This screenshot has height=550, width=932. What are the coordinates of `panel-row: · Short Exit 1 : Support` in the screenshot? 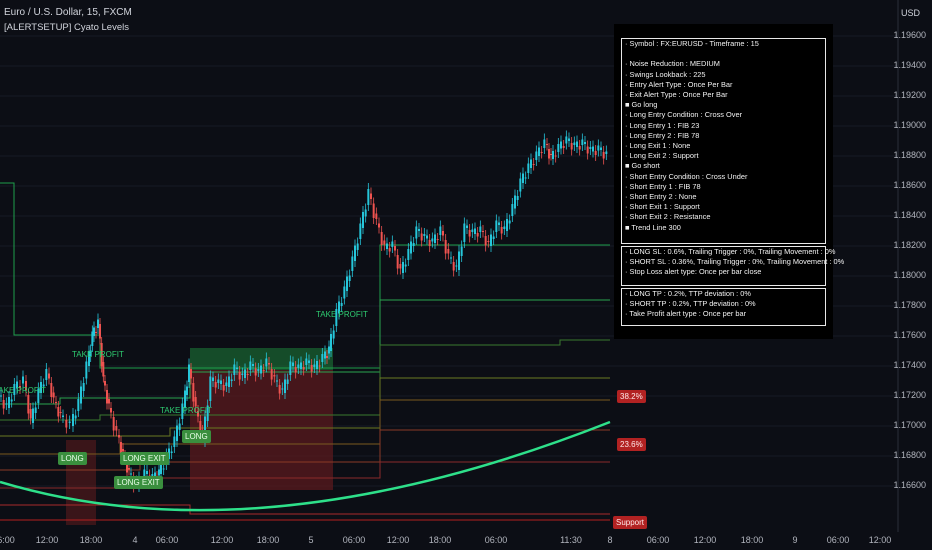 It's located at (662, 207).